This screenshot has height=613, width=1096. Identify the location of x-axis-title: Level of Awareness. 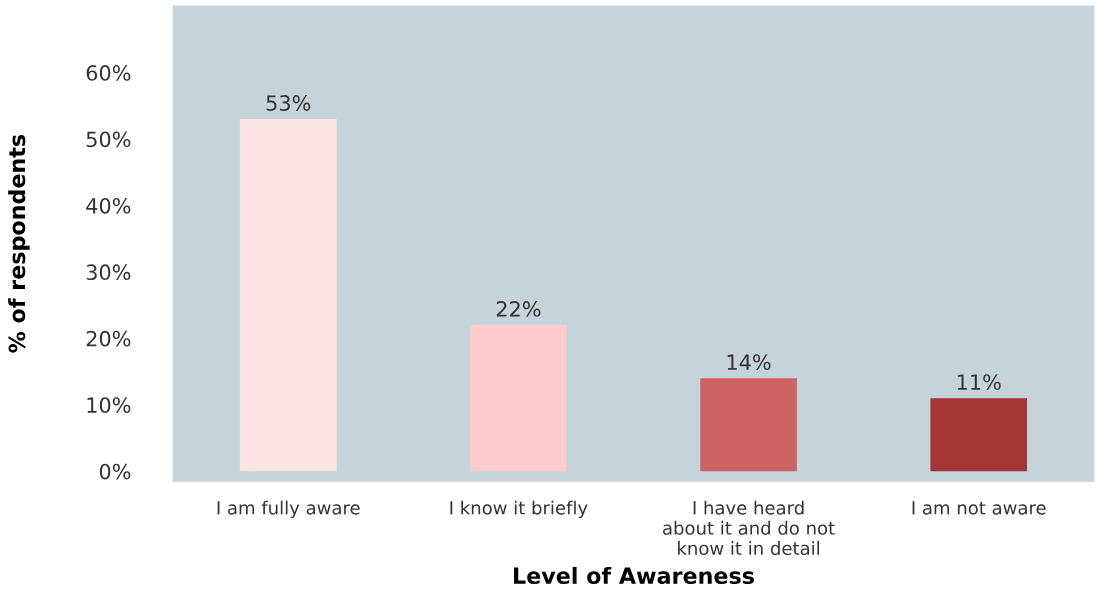
(634, 575).